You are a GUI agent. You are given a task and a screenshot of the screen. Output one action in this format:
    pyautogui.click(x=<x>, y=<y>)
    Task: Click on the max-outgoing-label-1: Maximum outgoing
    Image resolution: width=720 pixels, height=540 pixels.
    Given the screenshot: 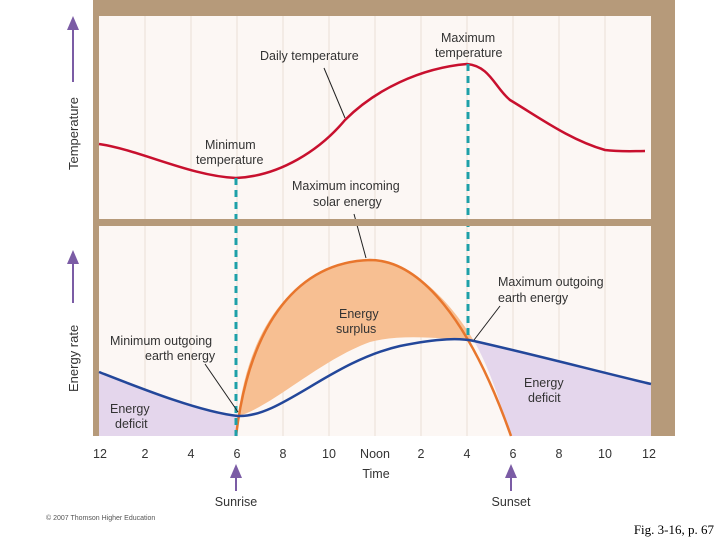 What is the action you would take?
    pyautogui.click(x=551, y=282)
    